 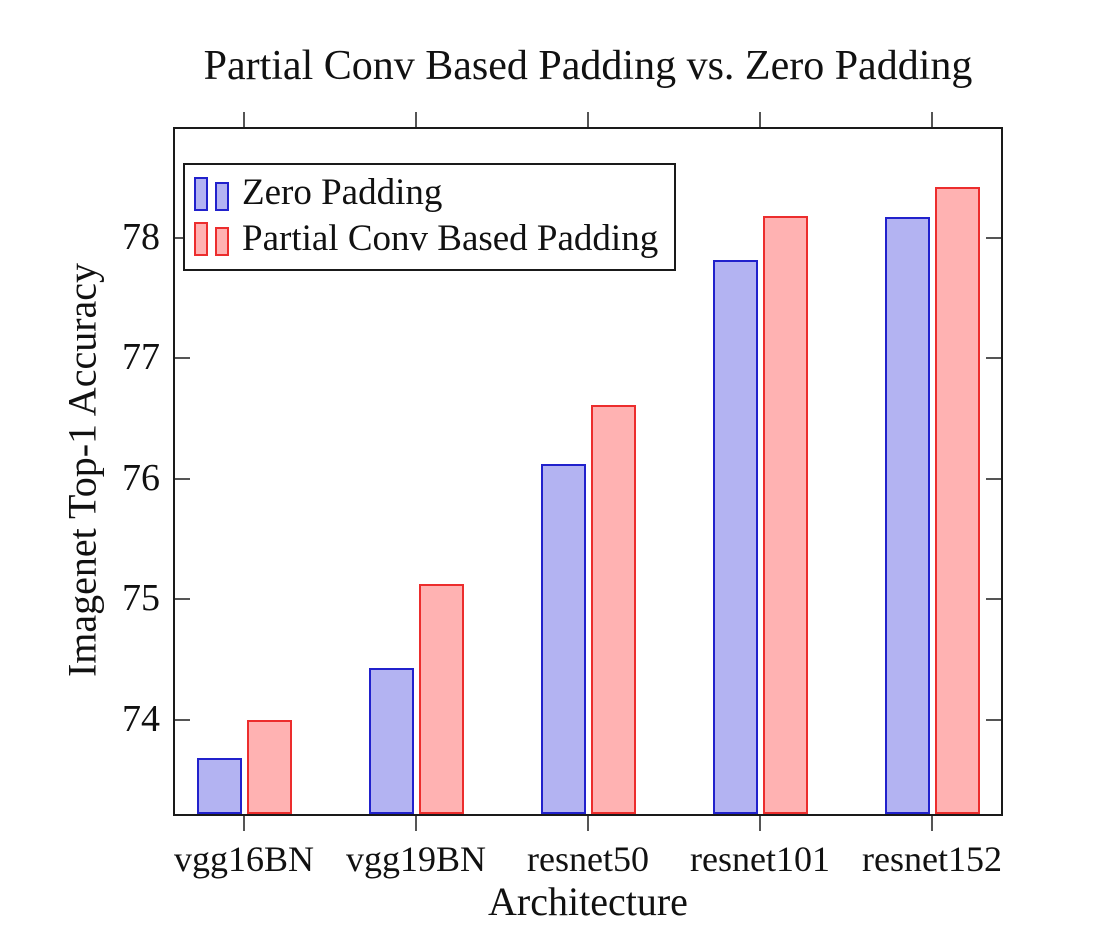 I want to click on x-category-label: resnet101, so click(x=760, y=859).